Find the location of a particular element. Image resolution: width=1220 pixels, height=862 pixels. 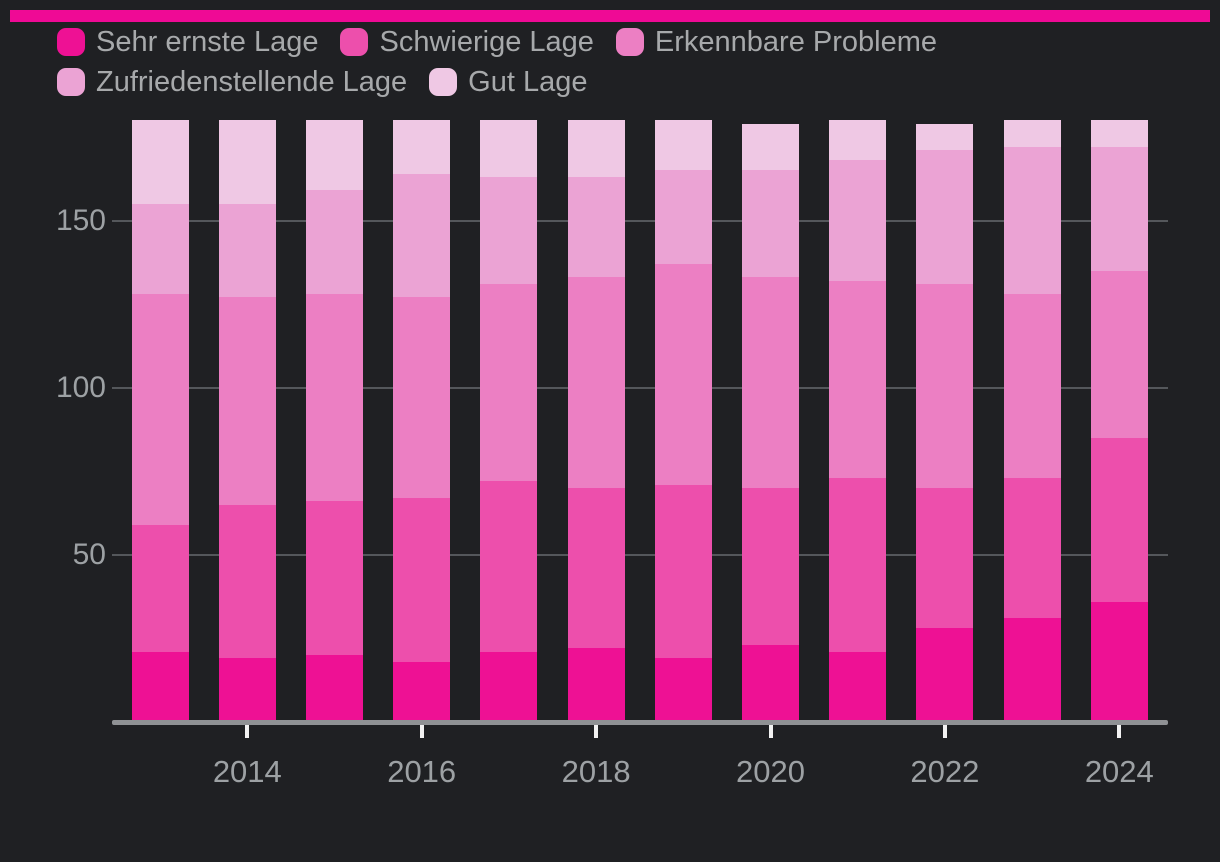

y-axis-label-100: 100 is located at coordinates (80, 387).